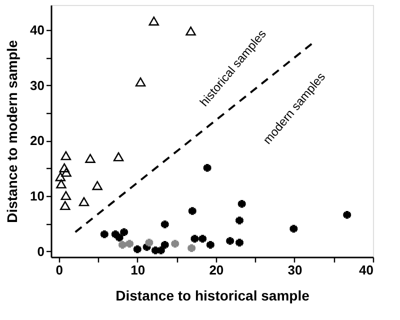 The height and width of the screenshot is (320, 400). What do you see at coordinates (213, 296) in the screenshot?
I see `x-axis-title: Distance to historical sample` at bounding box center [213, 296].